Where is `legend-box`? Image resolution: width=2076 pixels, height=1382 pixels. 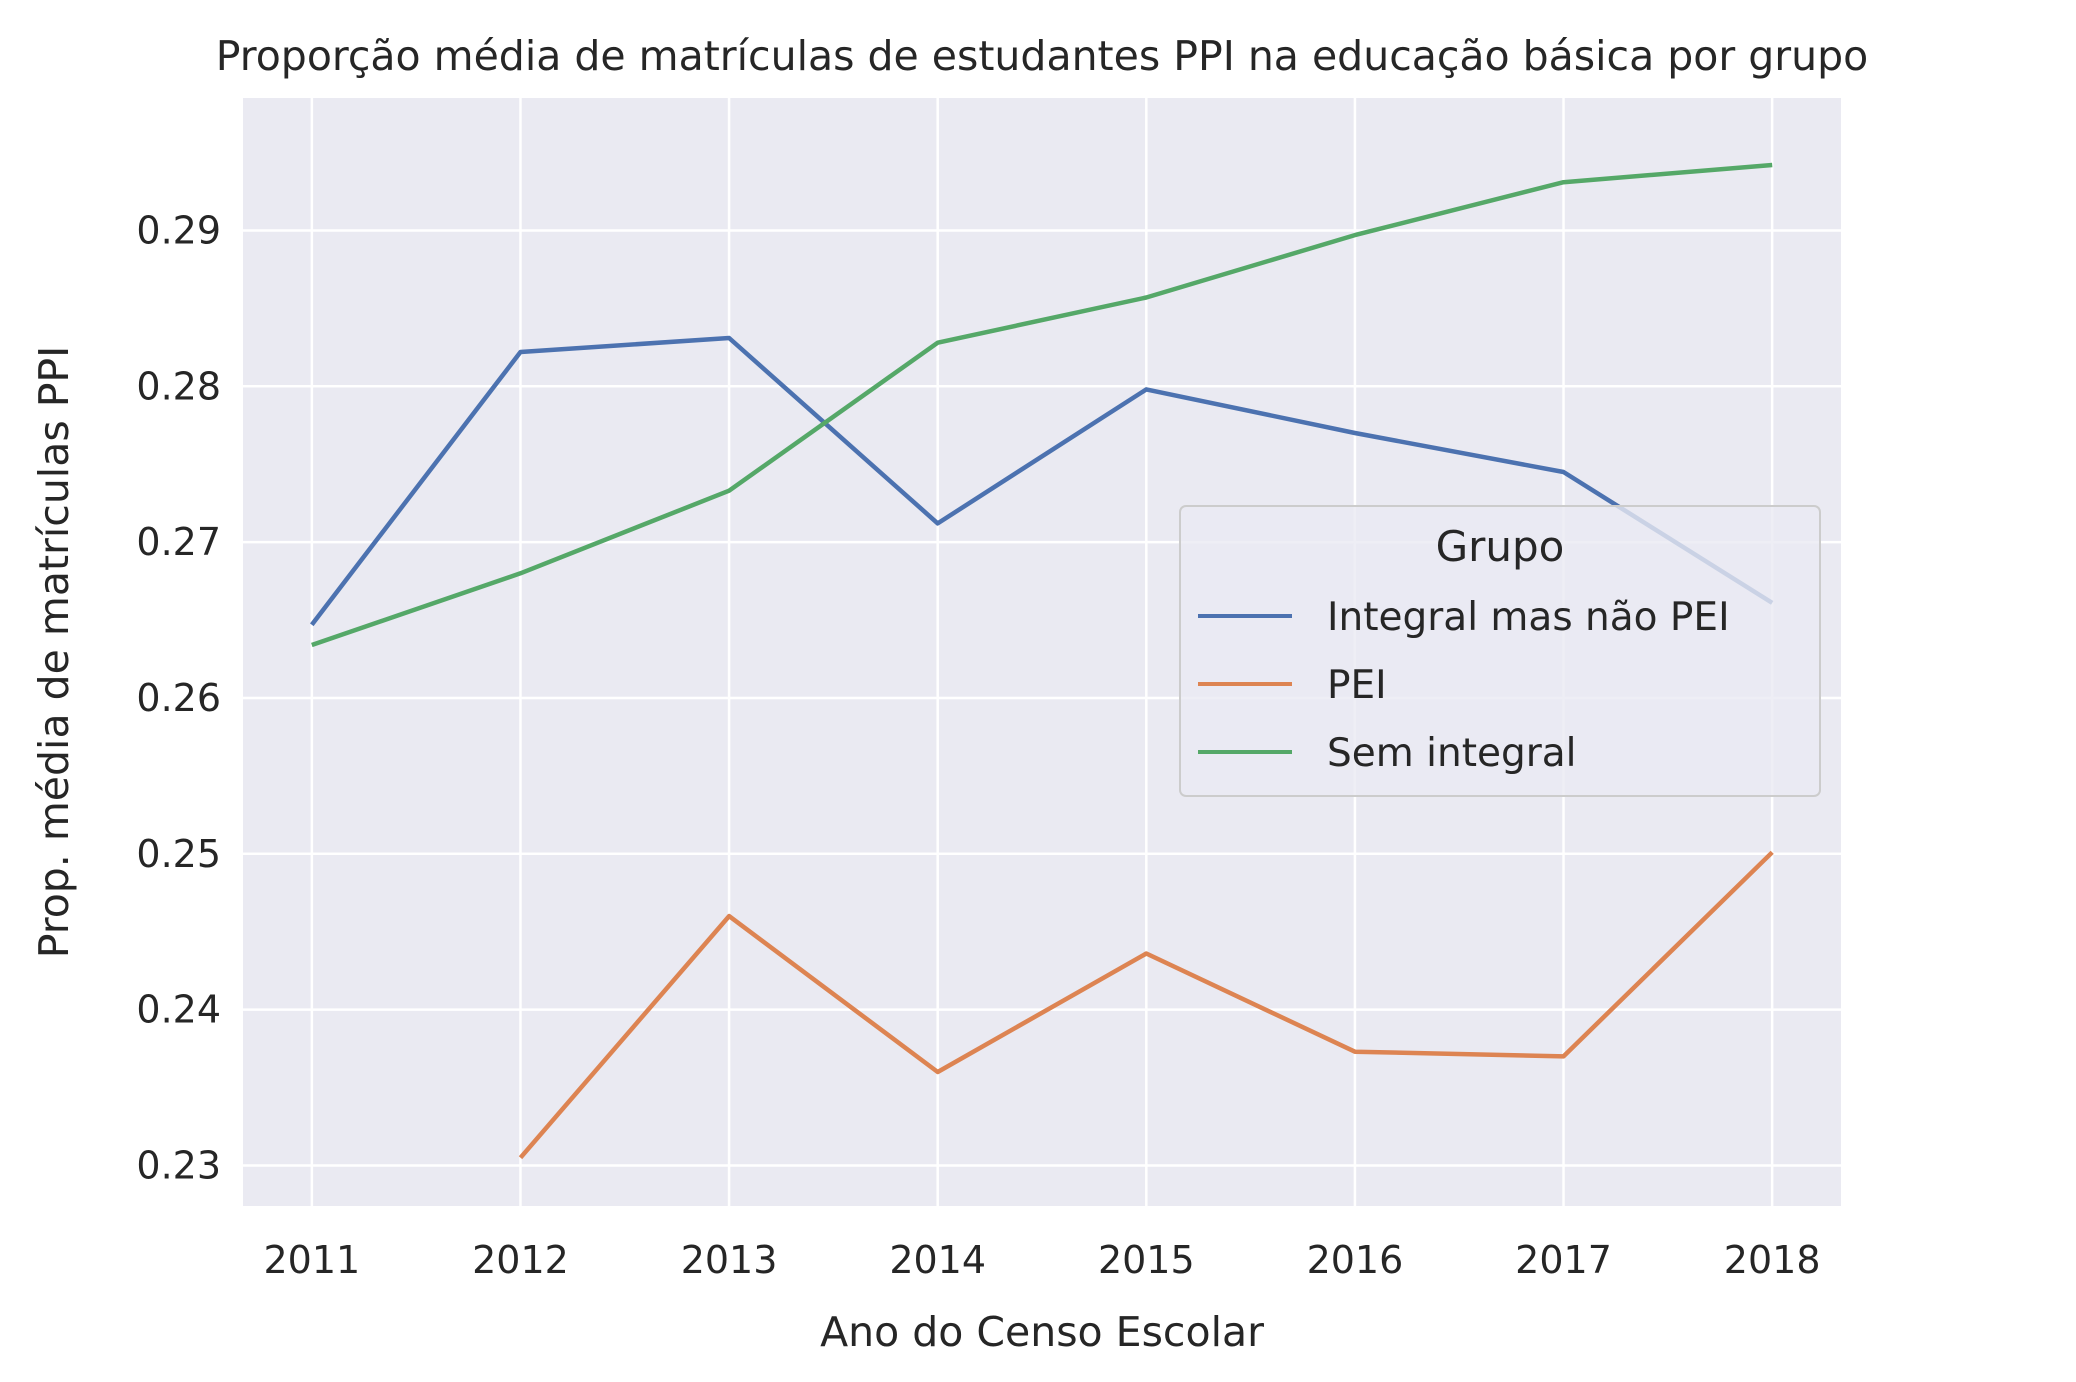 legend-box is located at coordinates (1500, 651).